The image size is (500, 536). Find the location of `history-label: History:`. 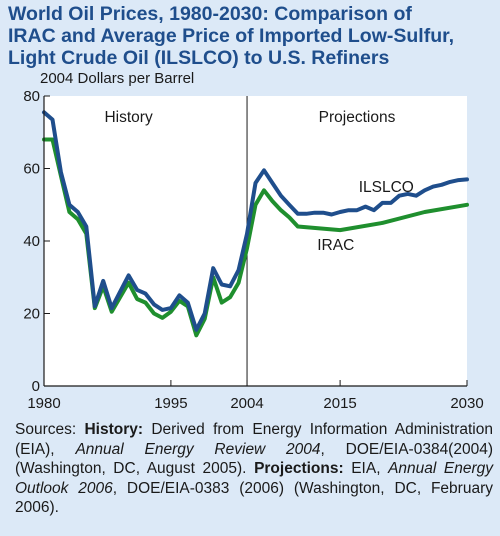

history-label: History: is located at coordinates (114, 429).